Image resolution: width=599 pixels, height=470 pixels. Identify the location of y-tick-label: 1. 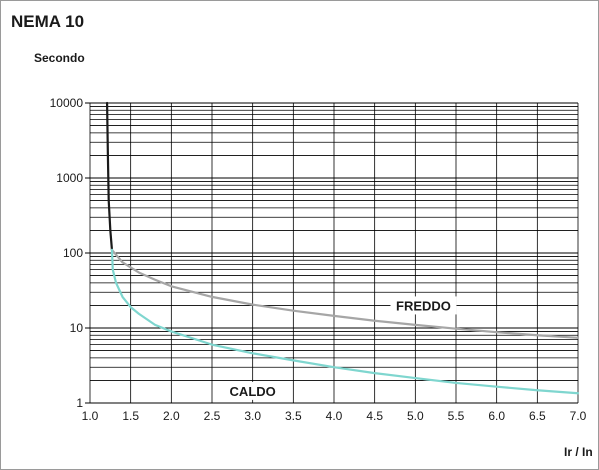
(79, 403).